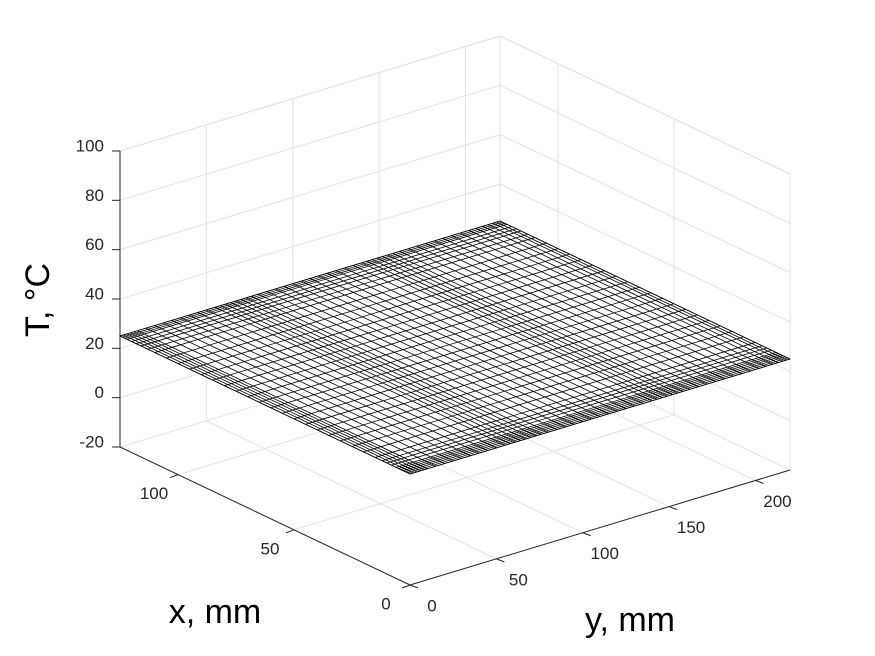  Describe the element at coordinates (605, 553) in the screenshot. I see `y-tick-label: 100` at that location.